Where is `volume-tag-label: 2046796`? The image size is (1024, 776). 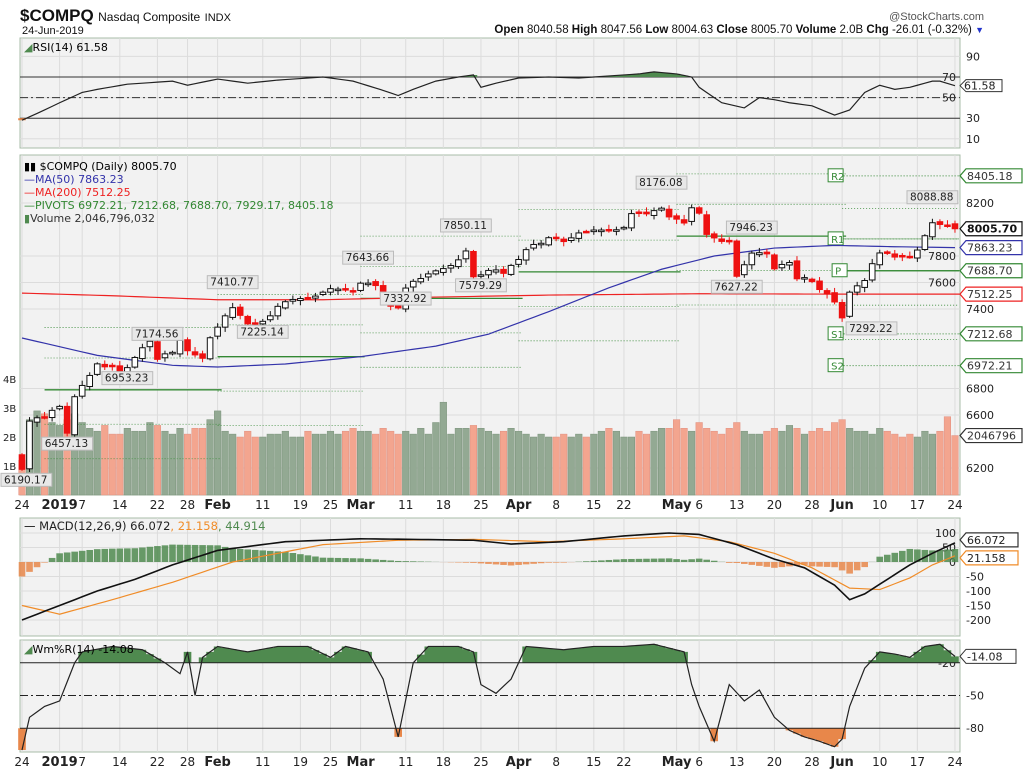
volume-tag-label: 2046796 is located at coordinates (991, 436).